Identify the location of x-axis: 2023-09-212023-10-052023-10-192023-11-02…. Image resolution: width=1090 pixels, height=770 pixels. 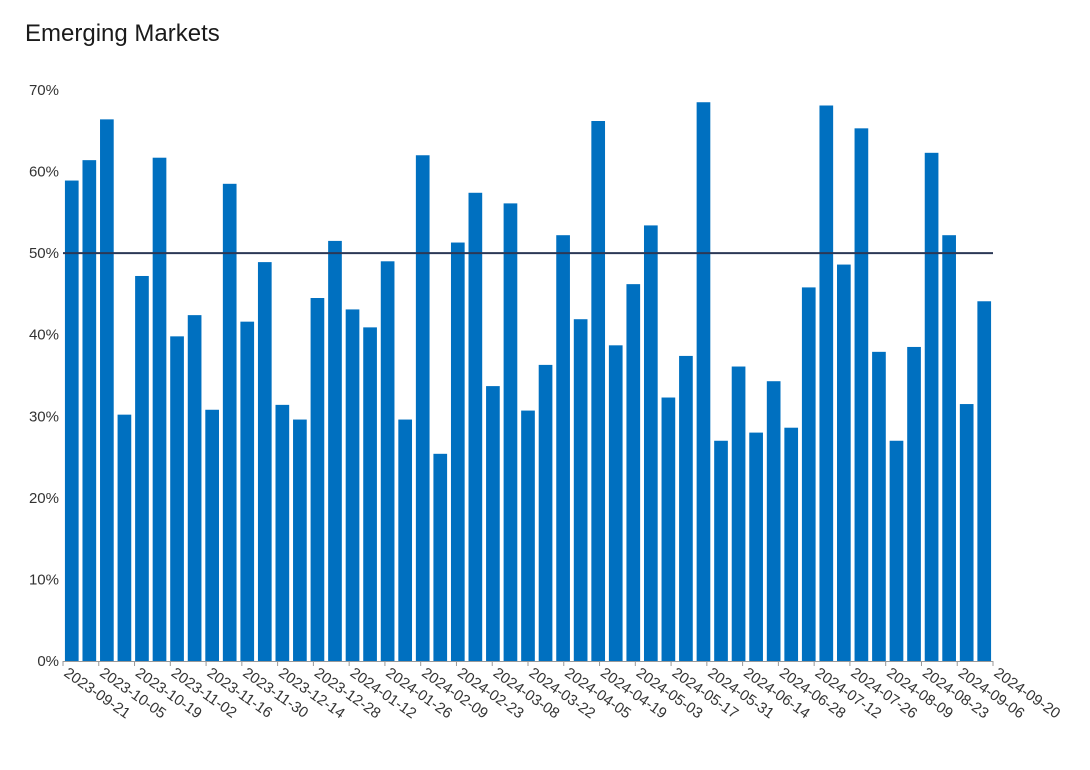
(562, 691).